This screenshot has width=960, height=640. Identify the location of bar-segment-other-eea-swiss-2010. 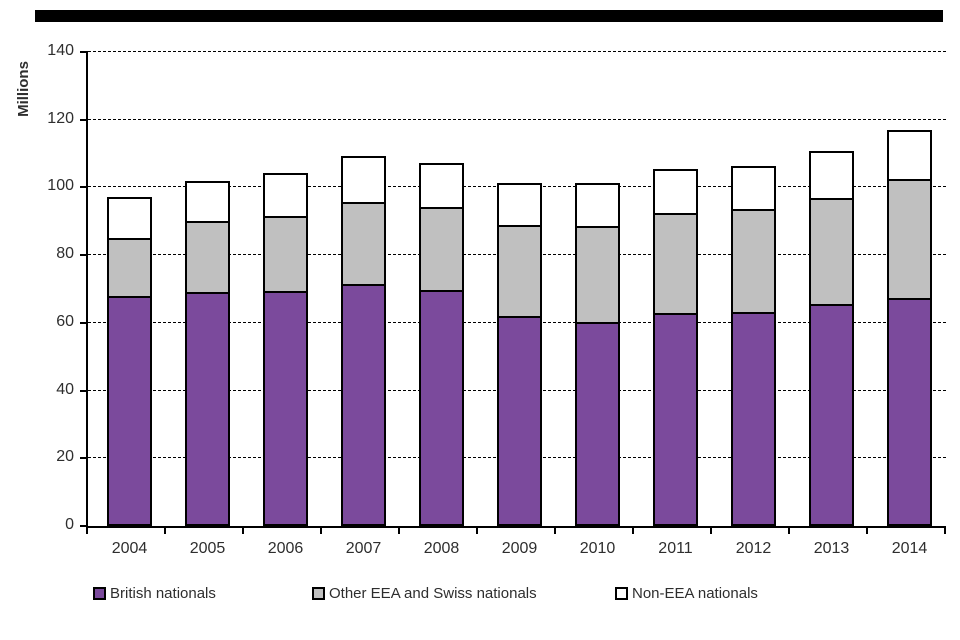
(597, 274).